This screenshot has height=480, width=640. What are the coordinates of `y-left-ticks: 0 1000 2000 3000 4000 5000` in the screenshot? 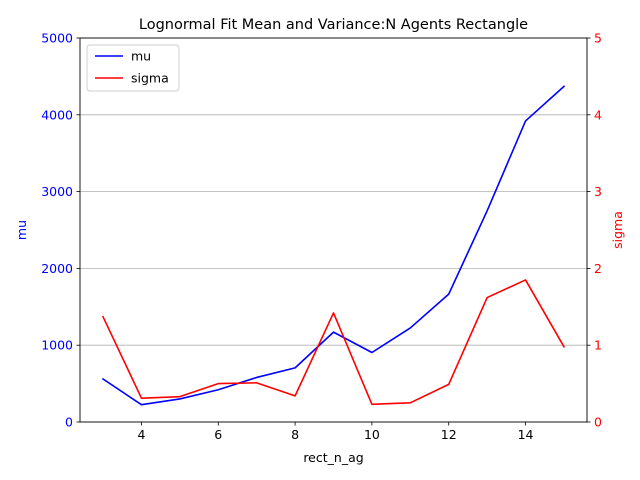 It's located at (60, 230).